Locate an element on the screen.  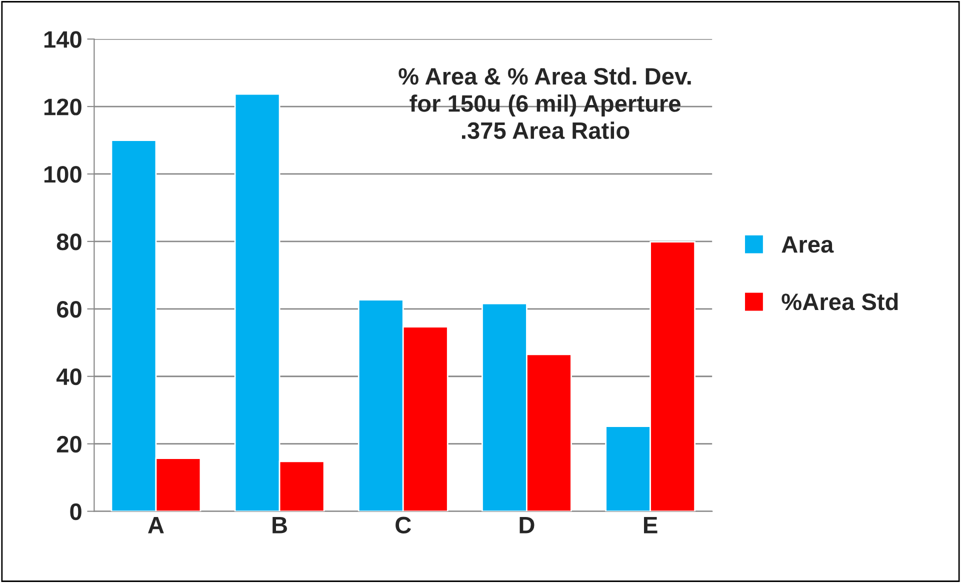
legend-label: %Area Std is located at coordinates (840, 301).